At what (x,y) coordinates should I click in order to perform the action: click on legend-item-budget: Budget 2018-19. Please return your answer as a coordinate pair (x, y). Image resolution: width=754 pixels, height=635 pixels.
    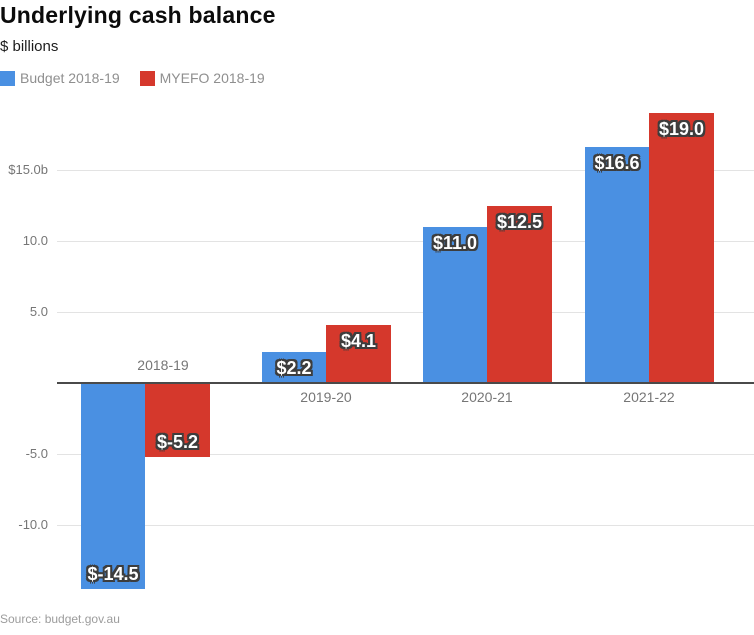
    Looking at the image, I should click on (60, 78).